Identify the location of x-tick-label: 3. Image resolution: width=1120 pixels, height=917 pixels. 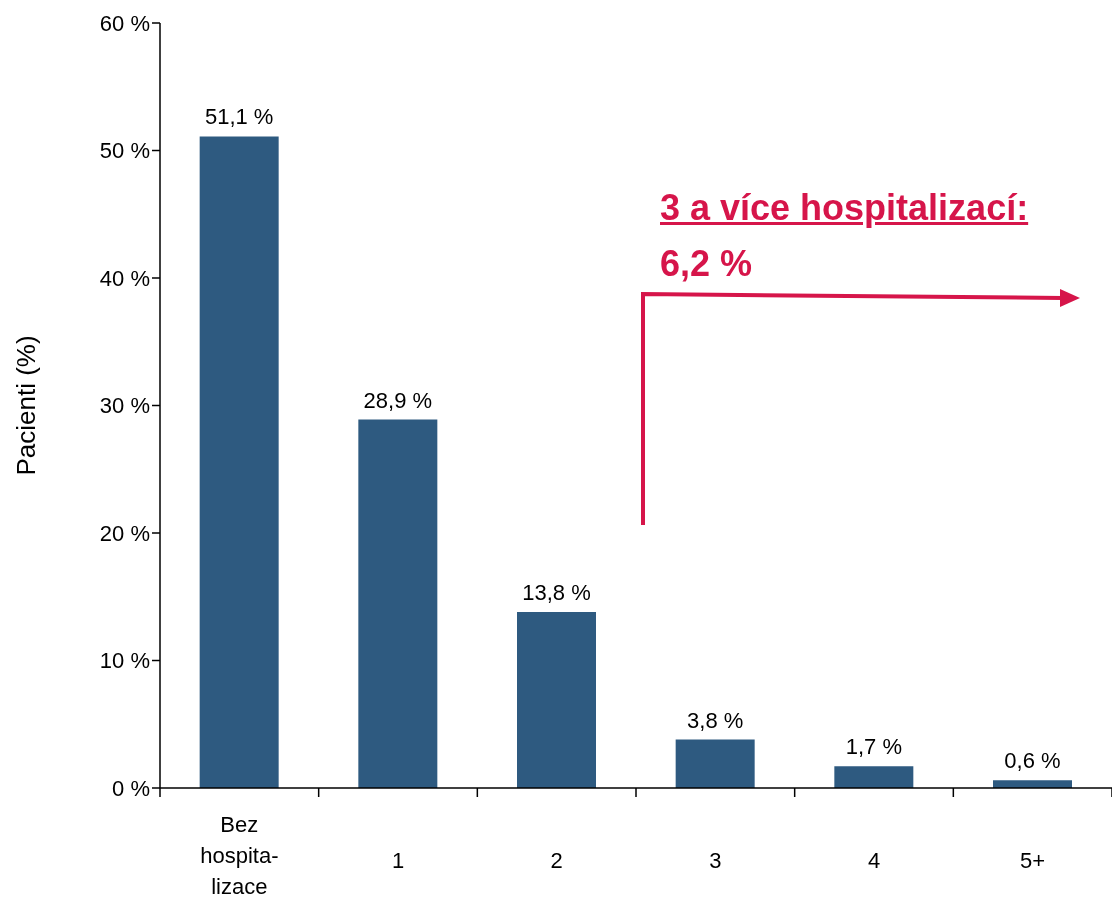
(715, 860).